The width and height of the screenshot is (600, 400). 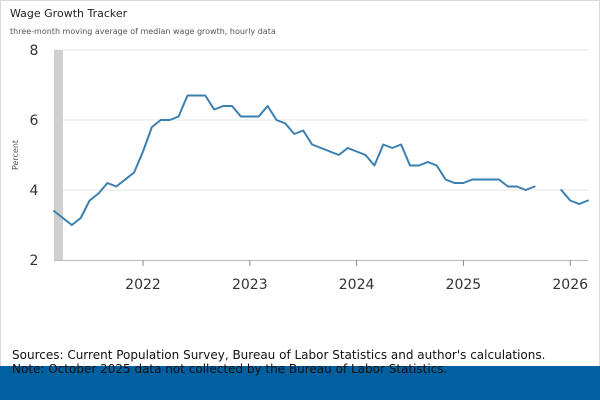 I want to click on x-tick-label-2023: 2023, so click(x=250, y=285).